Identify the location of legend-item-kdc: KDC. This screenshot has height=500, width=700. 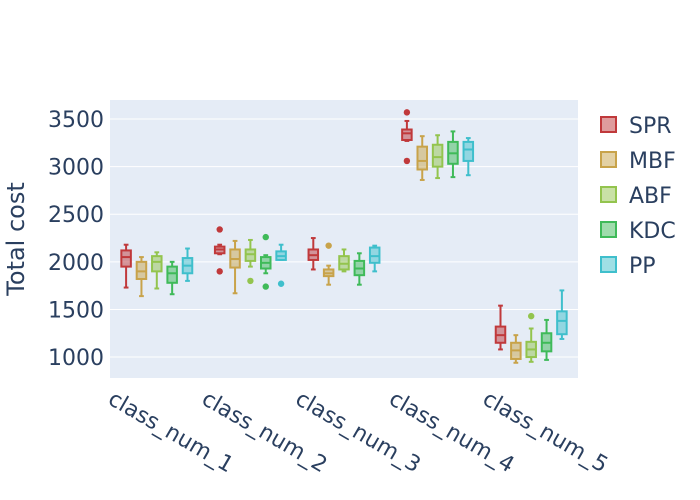
(638, 231).